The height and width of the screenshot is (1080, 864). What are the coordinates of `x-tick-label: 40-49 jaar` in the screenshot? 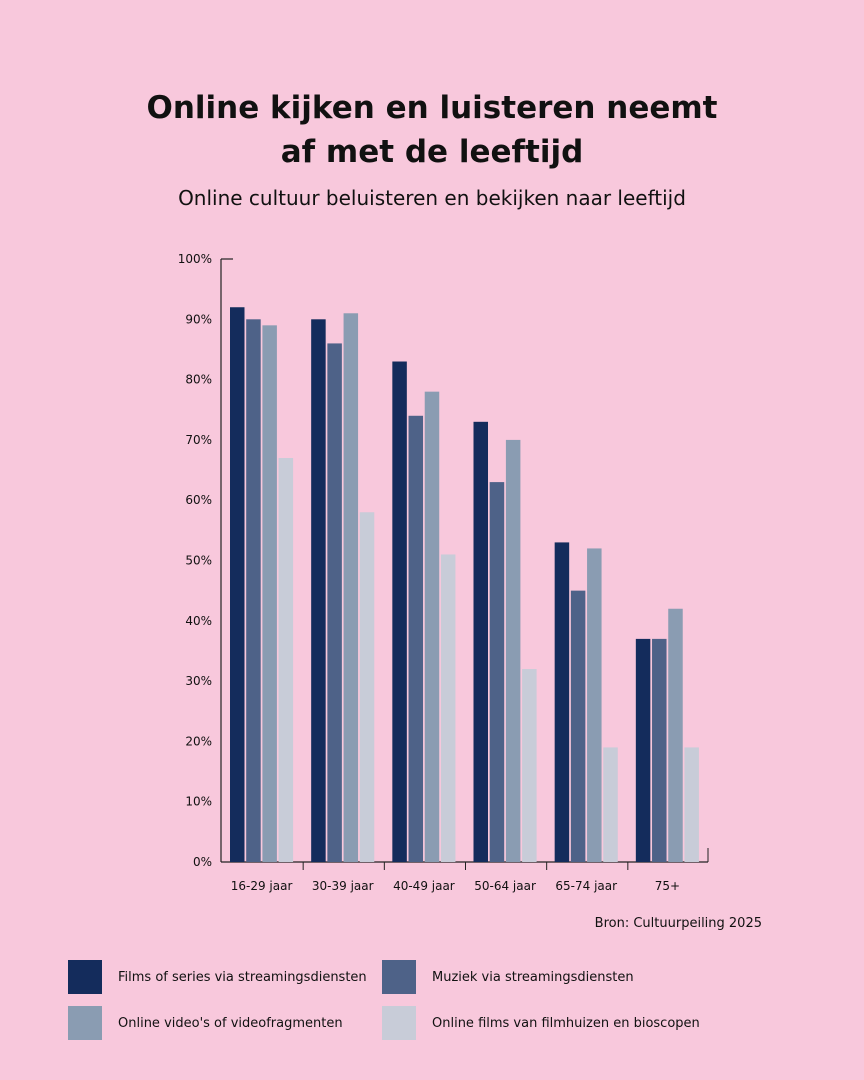 It's located at (424, 886).